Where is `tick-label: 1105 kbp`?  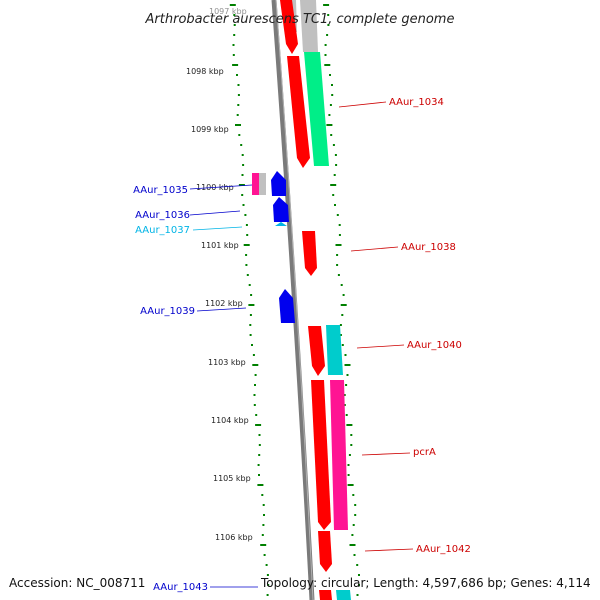
tick-label: 1105 kbp is located at coordinates (232, 478).